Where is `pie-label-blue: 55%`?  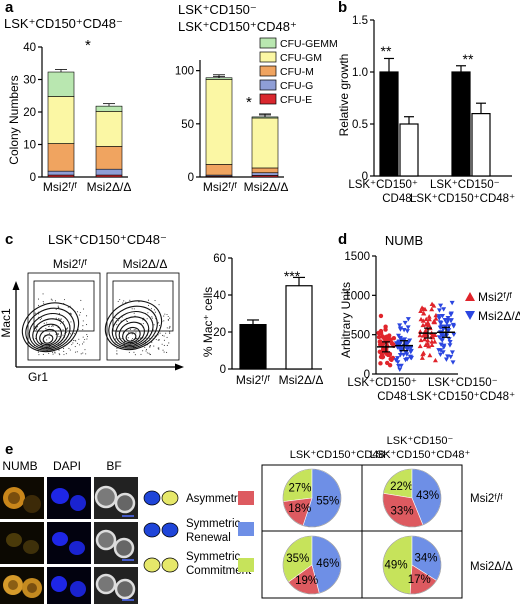 pie-label-blue: 55% is located at coordinates (327, 501).